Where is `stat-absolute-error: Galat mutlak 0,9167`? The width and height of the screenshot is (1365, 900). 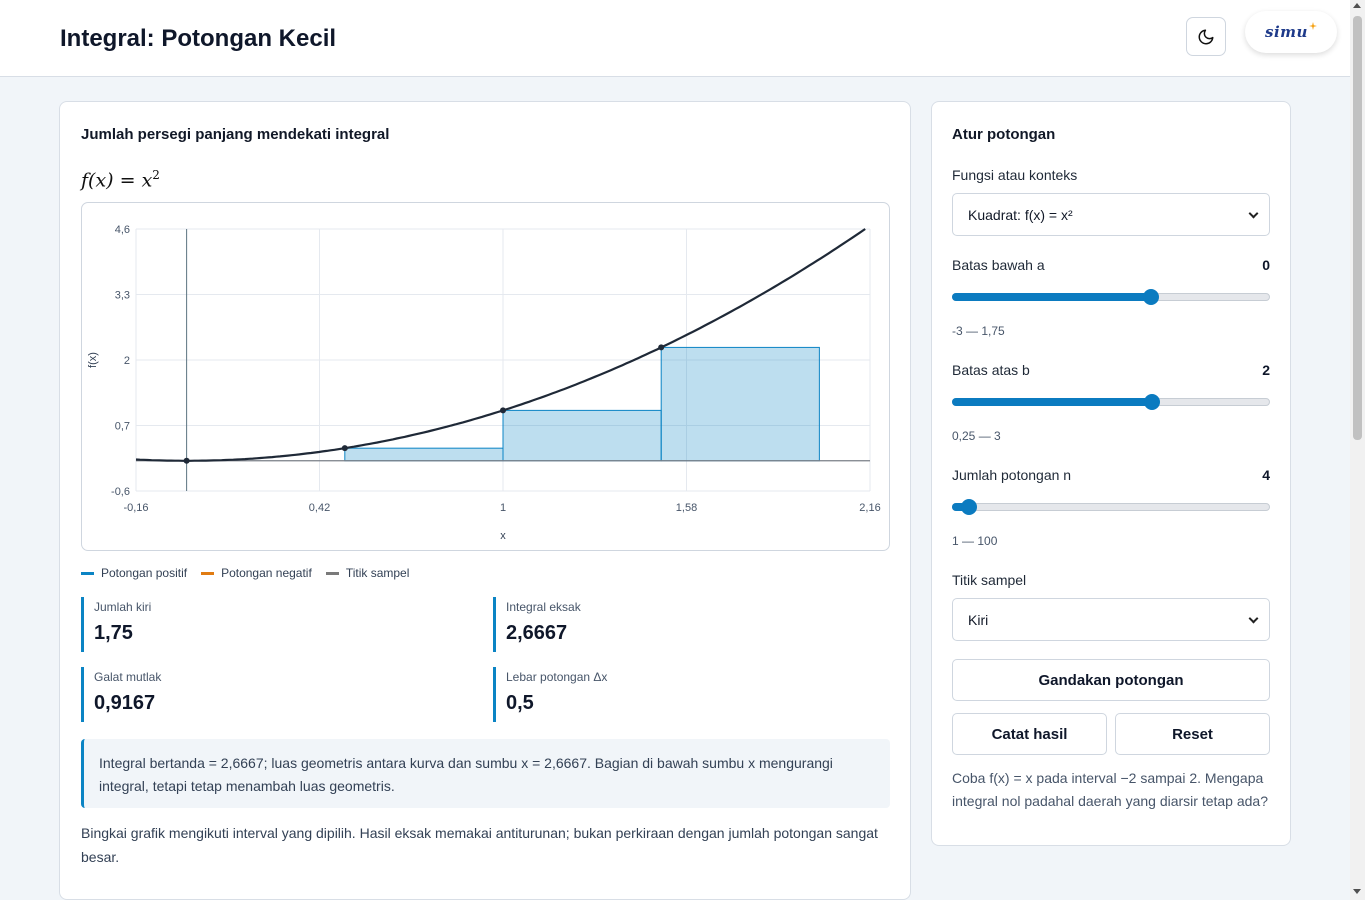 stat-absolute-error: Galat mutlak 0,9167 is located at coordinates (251, 694).